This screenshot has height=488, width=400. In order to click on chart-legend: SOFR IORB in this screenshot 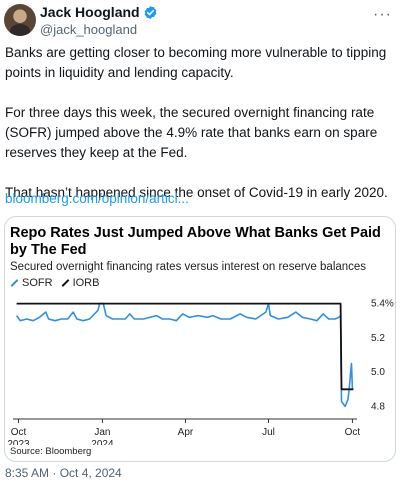, I will do `click(58, 283)`.